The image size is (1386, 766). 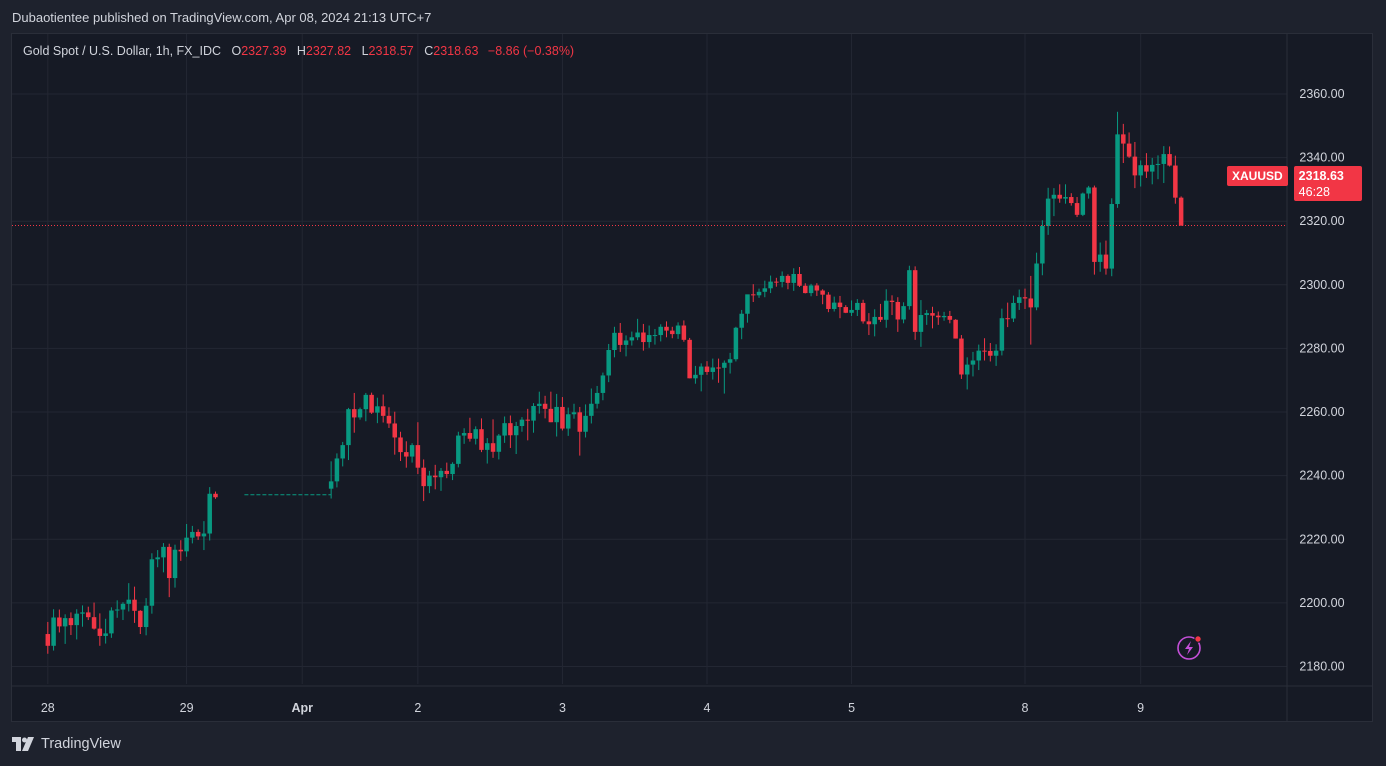 What do you see at coordinates (66, 744) in the screenshot?
I see `tradingview-brand: TradingView` at bounding box center [66, 744].